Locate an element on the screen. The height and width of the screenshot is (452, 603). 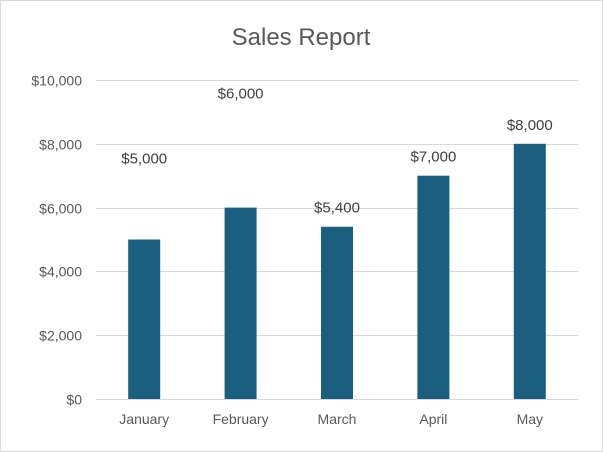
bar-february is located at coordinates (240, 303).